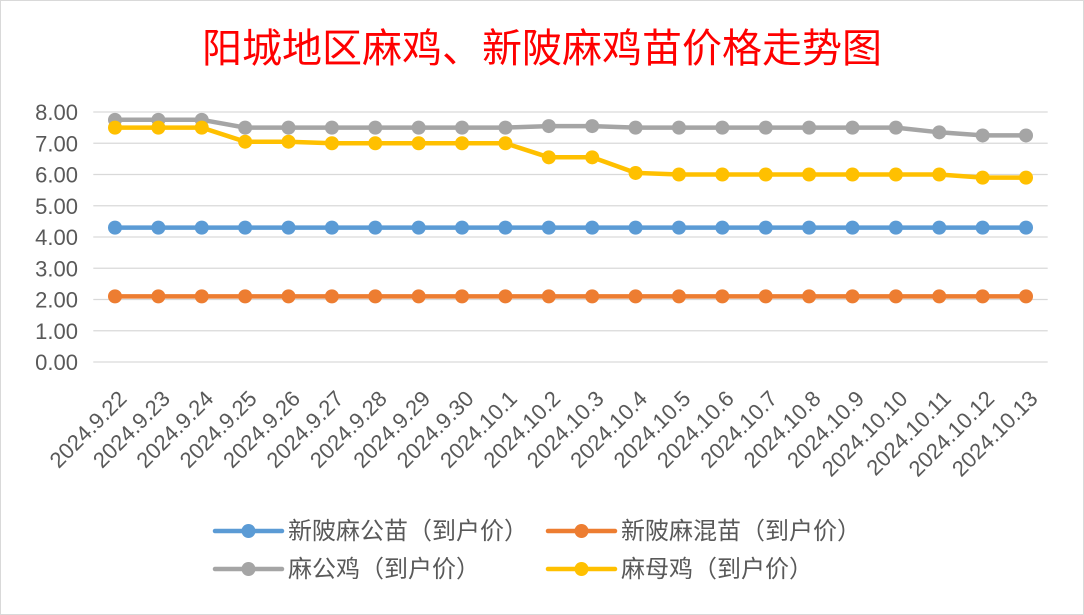  I want to click on y-tick-label: 3.00, so click(56, 268).